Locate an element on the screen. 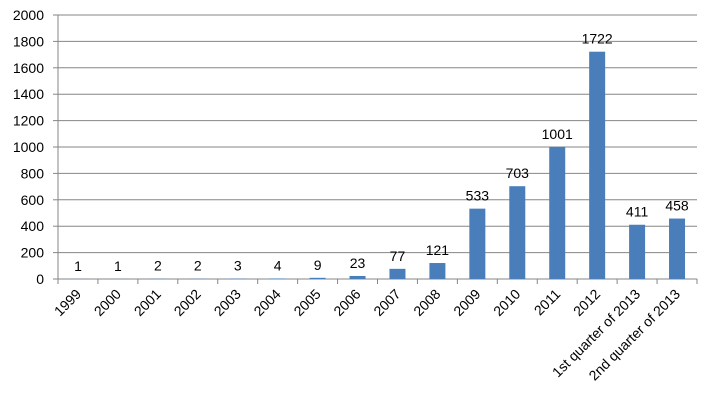 This screenshot has width=707, height=407. x-tick-label: 1999 is located at coordinates (67, 302).